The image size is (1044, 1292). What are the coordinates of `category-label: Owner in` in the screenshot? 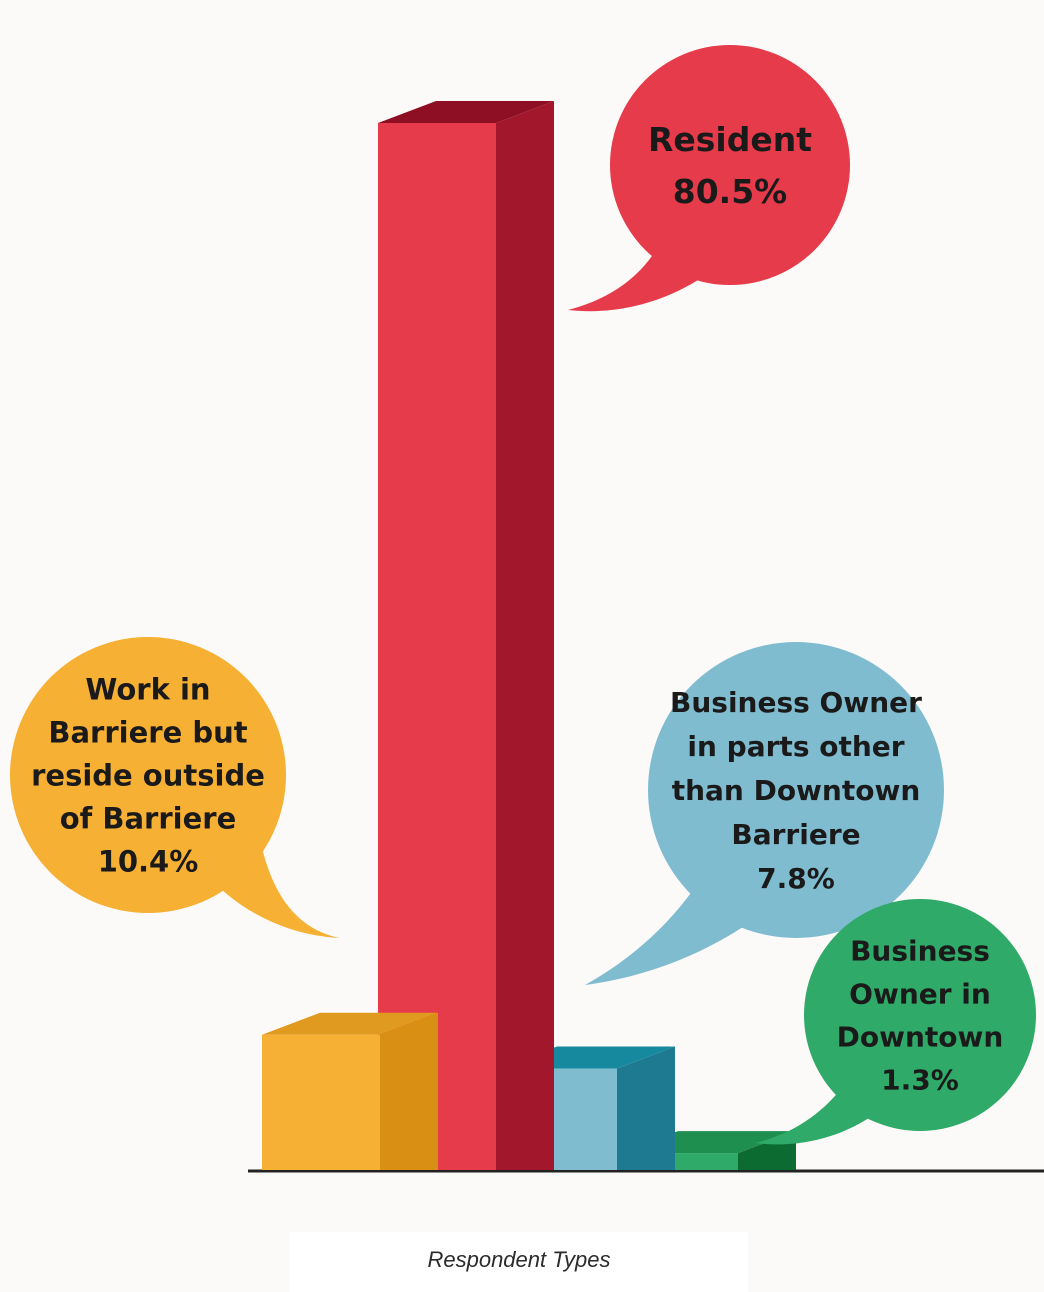 It's located at (920, 994).